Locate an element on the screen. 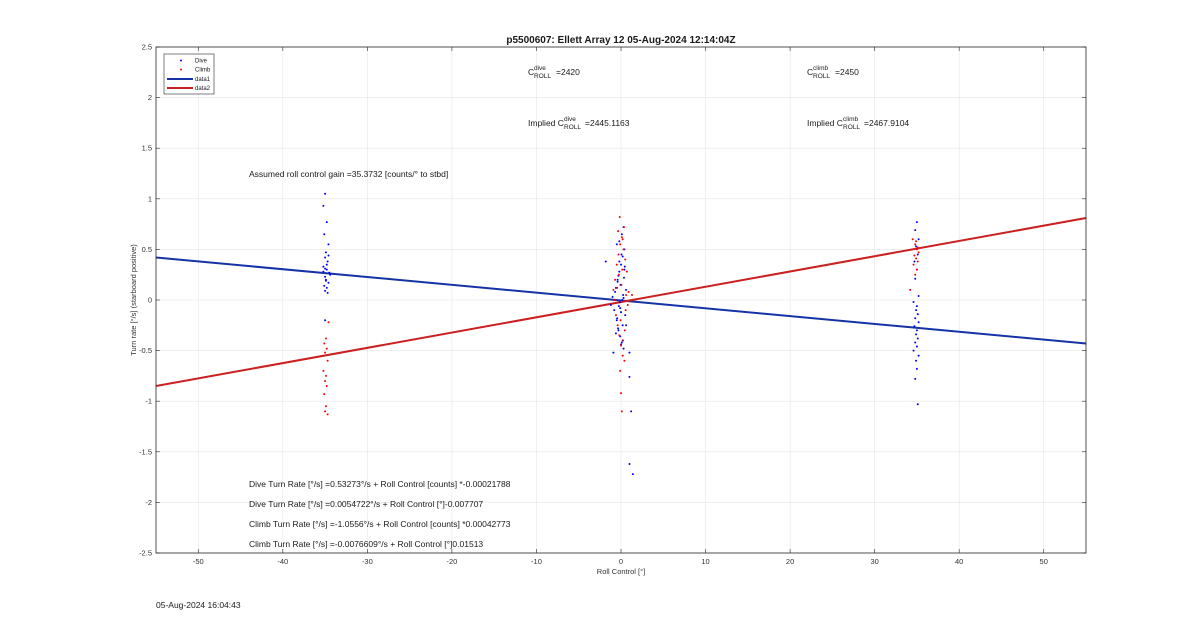 This screenshot has height=622, width=1200. y-tick-label: 2.5 is located at coordinates (147, 47).